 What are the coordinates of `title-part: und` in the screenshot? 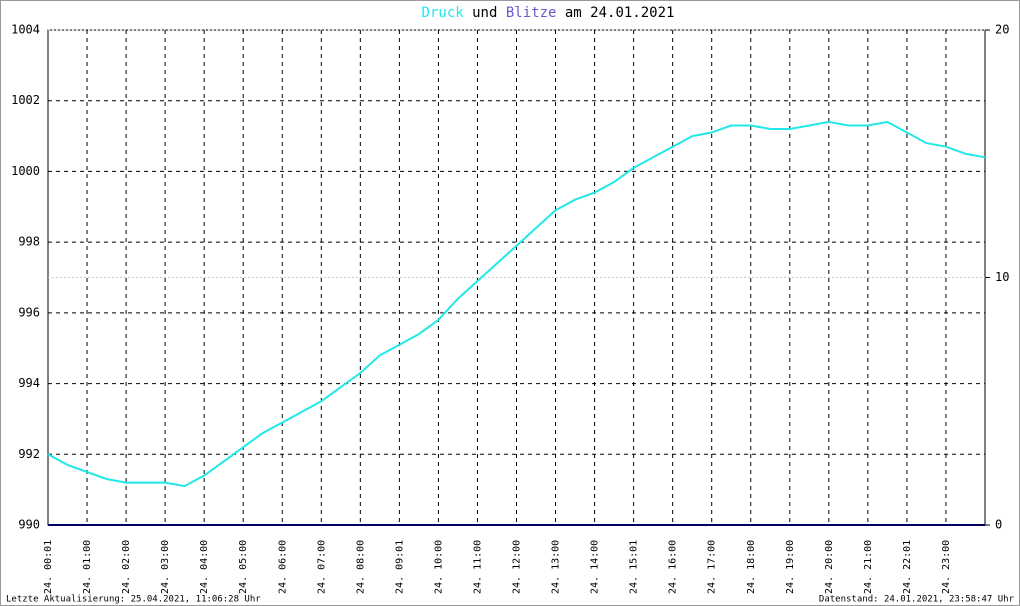 It's located at (484, 13).